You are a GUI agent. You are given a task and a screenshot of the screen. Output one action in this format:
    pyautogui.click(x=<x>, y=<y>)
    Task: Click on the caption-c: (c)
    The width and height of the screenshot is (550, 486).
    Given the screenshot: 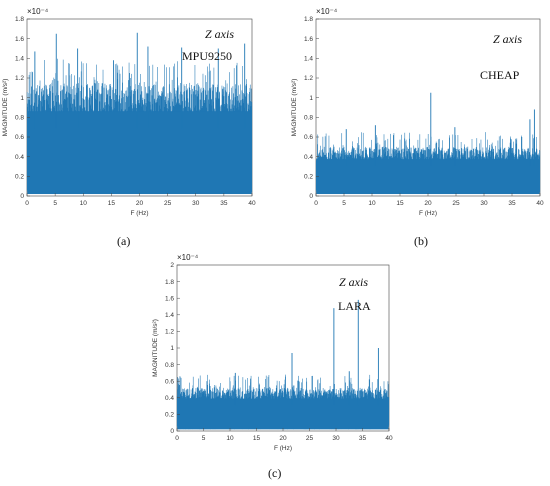 What is the action you would take?
    pyautogui.click(x=275, y=473)
    